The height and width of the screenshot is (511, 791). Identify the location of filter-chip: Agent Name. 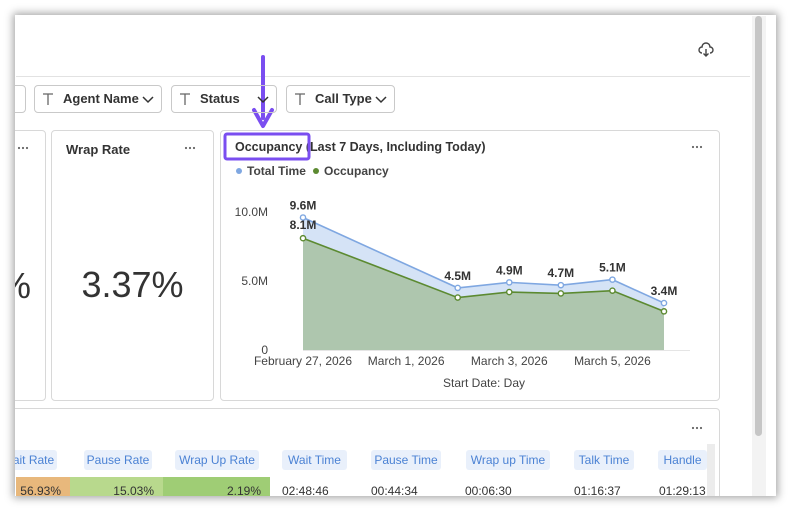
(98, 99).